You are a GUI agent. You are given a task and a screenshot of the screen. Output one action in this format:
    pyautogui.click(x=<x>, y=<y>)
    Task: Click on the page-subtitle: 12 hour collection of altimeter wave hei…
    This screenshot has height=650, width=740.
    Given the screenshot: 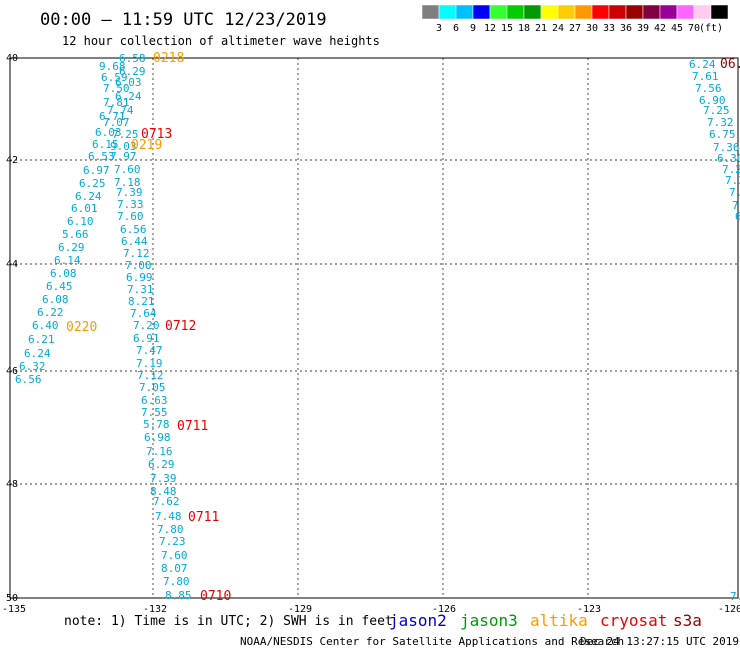 What is the action you would take?
    pyautogui.click(x=221, y=41)
    